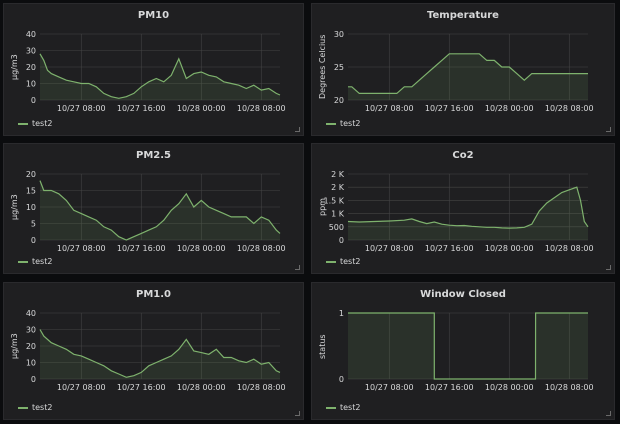 The height and width of the screenshot is (424, 620). I want to click on panel-title: Window Closed, so click(463, 294).